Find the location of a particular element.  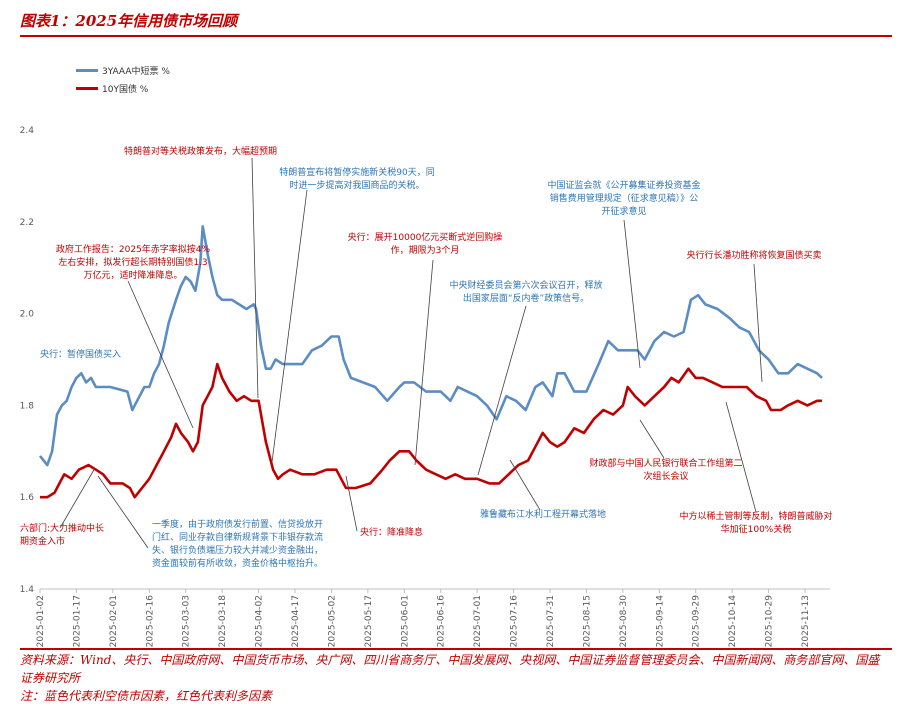

annotation-text-10-3: 资金面较前有所收敛，资金价格中枢抬升。 is located at coordinates (237, 563).